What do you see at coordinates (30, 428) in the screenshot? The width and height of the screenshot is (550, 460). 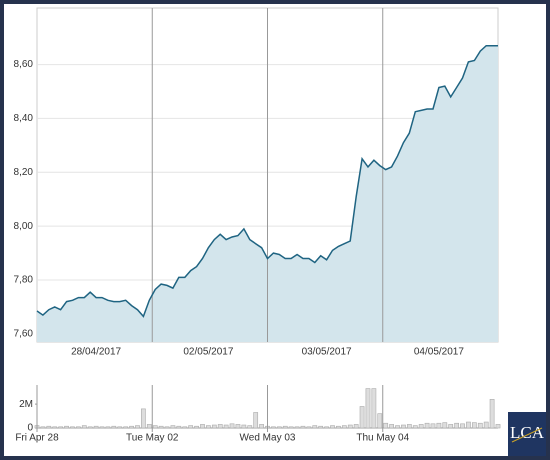 I see `y-tick-label: 0` at bounding box center [30, 428].